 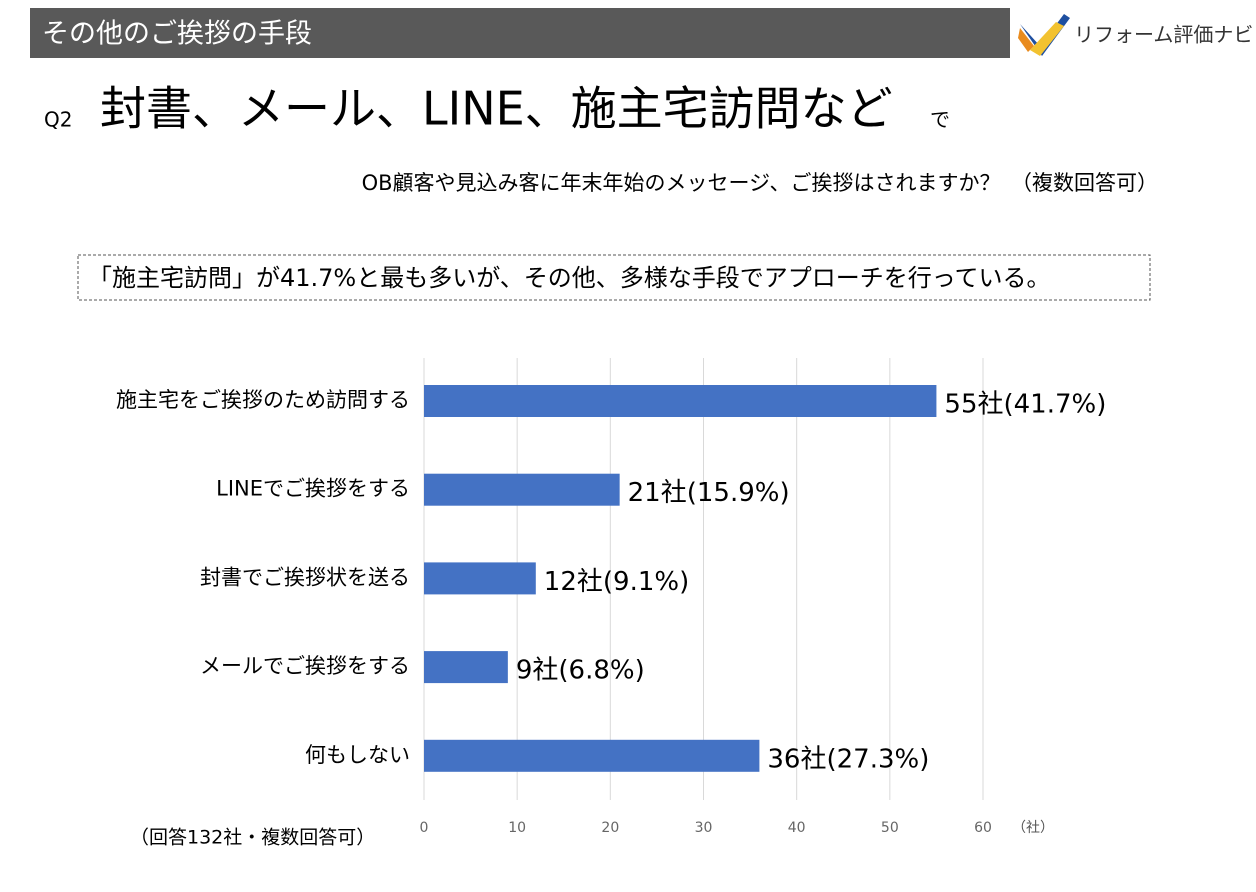 I want to click on question-suffix: で, so click(x=940, y=120).